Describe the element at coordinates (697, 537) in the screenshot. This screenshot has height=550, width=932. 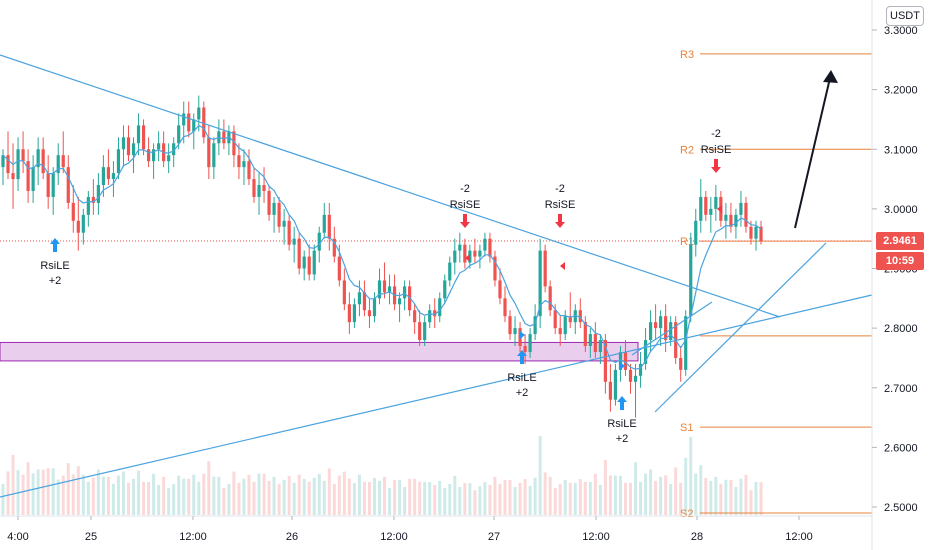
I see `time-tick-label: 28` at that location.